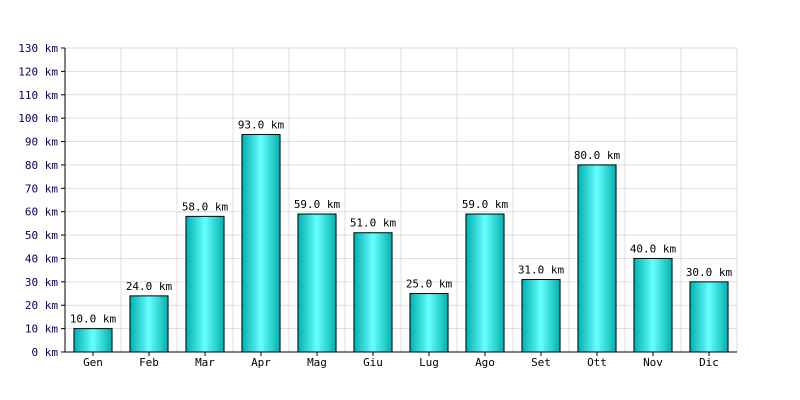 The height and width of the screenshot is (400, 800). What do you see at coordinates (317, 362) in the screenshot?
I see `x-tick-label: Mag` at bounding box center [317, 362].